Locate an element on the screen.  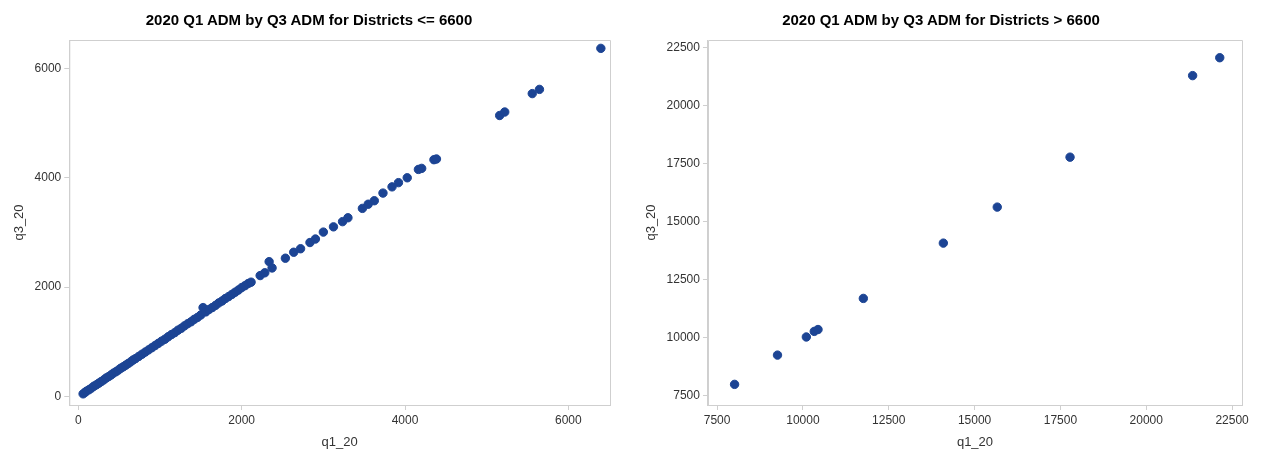
x-tick-label: 6000 is located at coordinates (569, 419).